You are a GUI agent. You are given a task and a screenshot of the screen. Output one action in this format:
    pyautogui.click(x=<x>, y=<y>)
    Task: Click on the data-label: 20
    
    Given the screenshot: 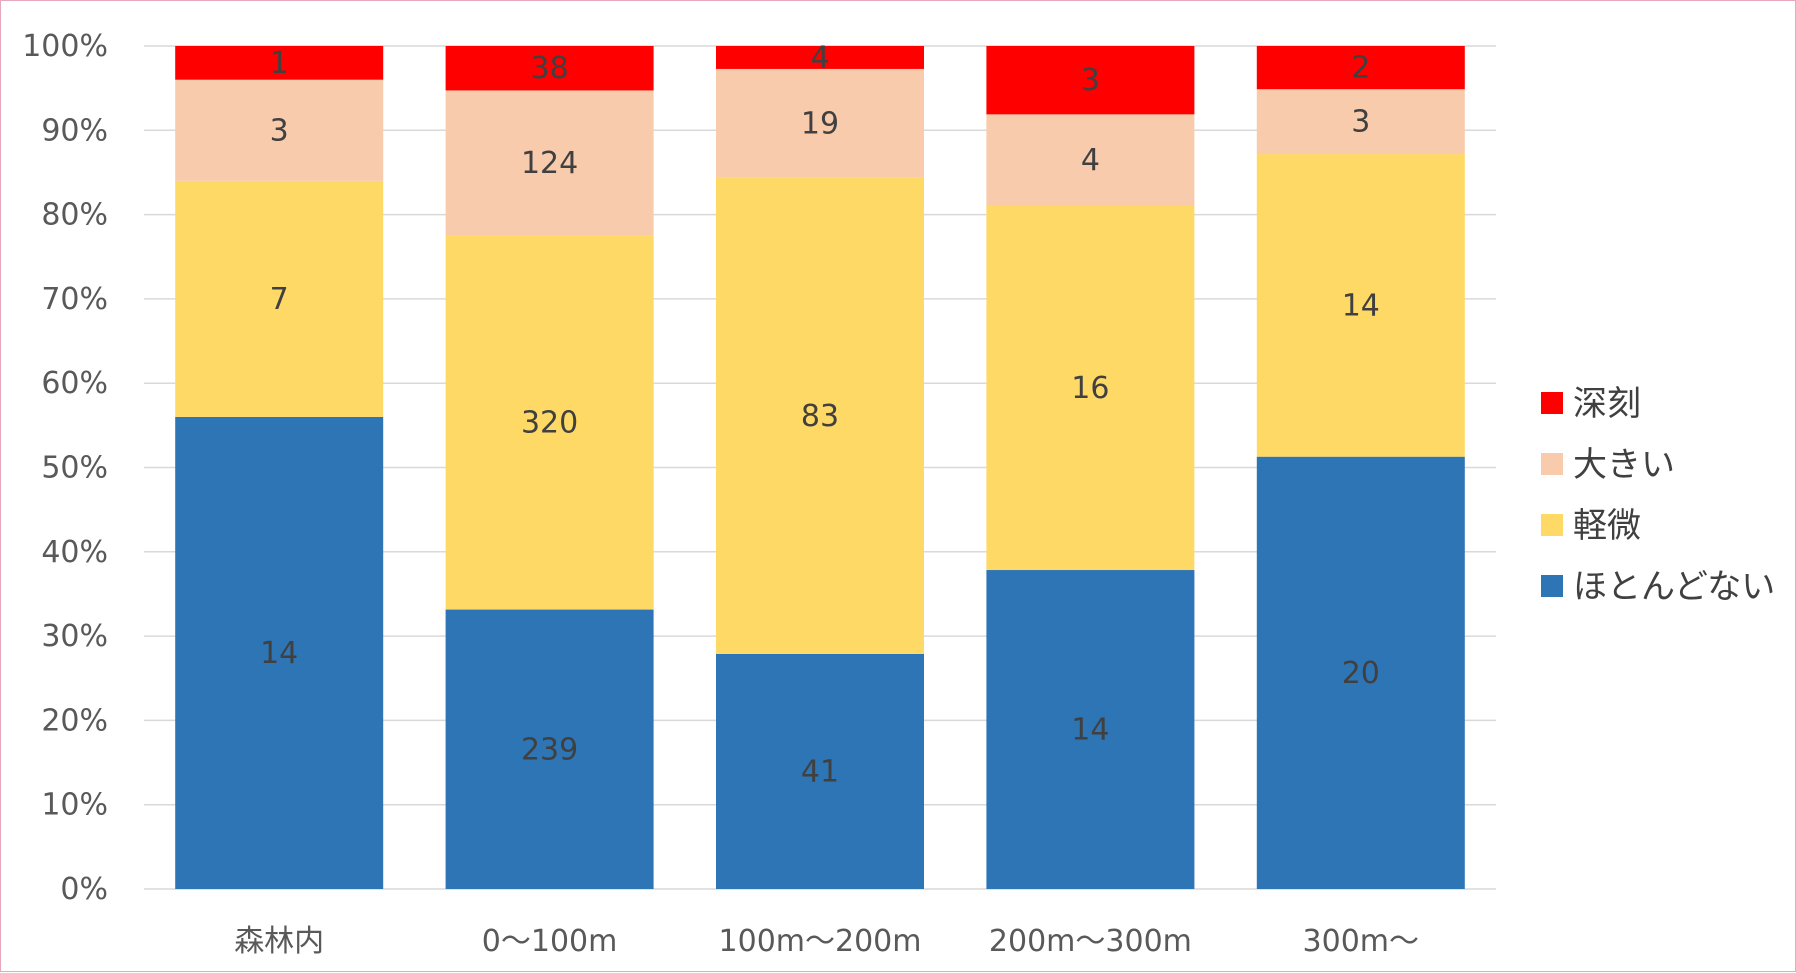 What is the action you would take?
    pyautogui.click(x=1361, y=673)
    